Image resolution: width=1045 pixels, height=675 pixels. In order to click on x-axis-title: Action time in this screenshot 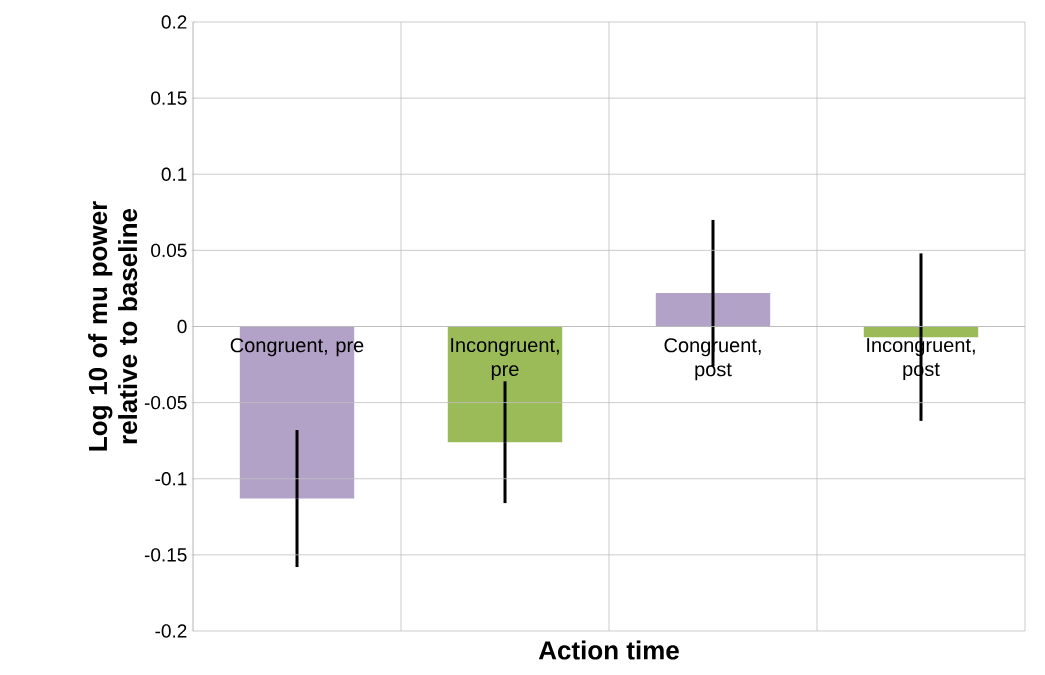, I will do `click(608, 650)`.